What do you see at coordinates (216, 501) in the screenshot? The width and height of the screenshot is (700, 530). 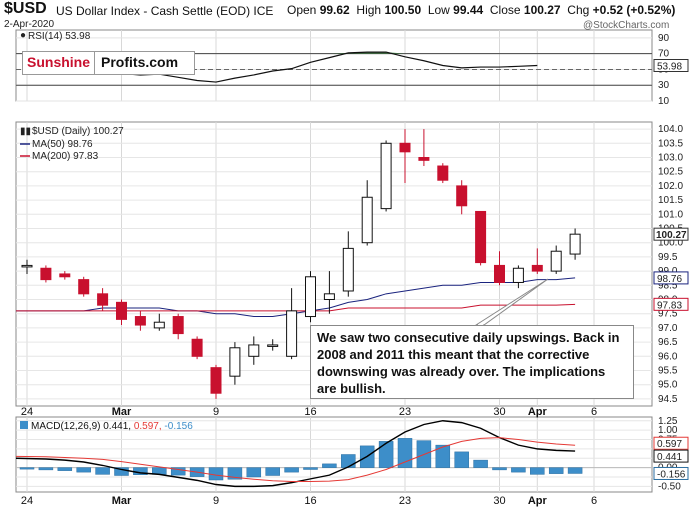 I see `macd-x-tick-label: 9` at bounding box center [216, 501].